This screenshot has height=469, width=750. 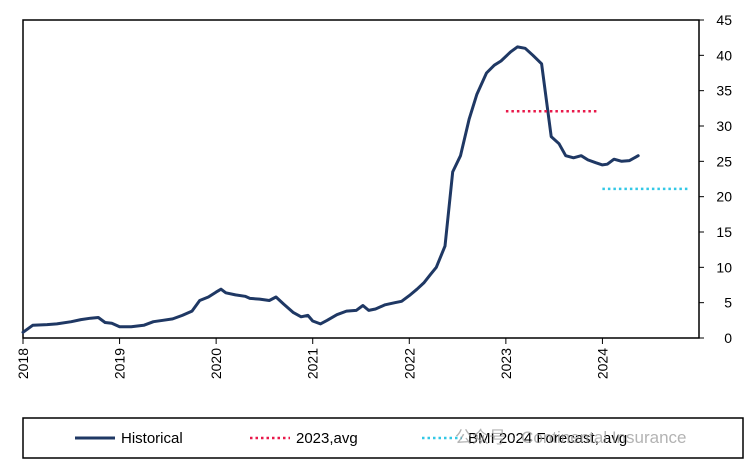 What do you see at coordinates (728, 303) in the screenshot?
I see `y-tick-label: 5` at bounding box center [728, 303].